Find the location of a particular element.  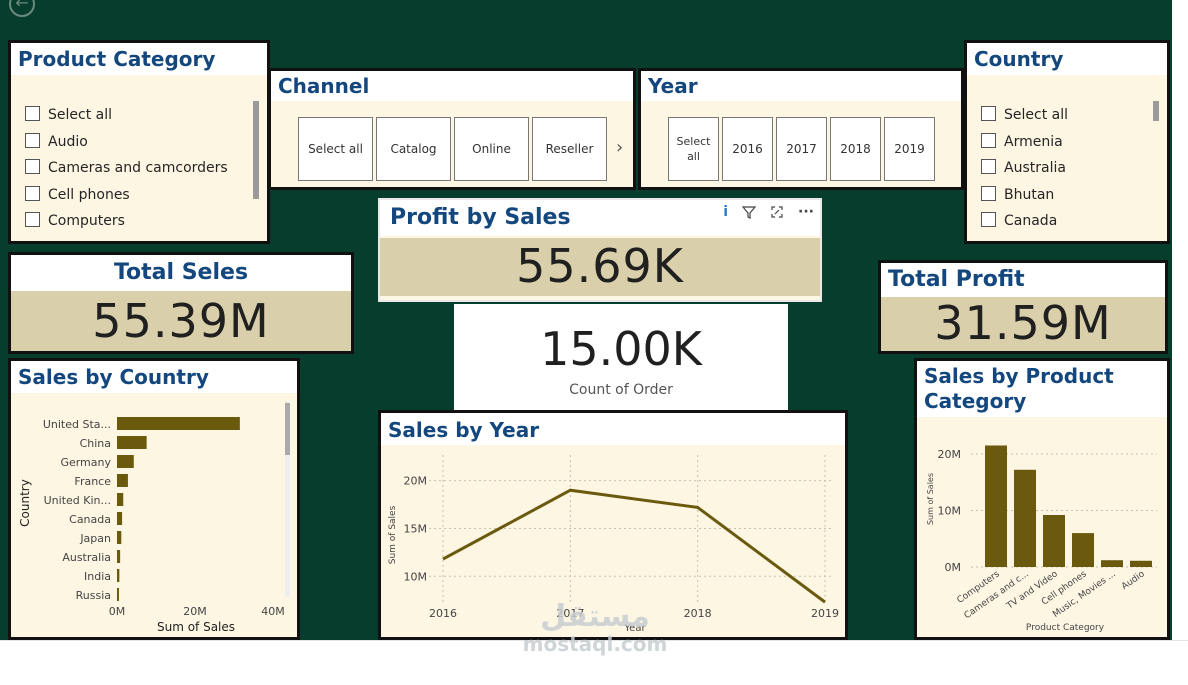

product-category-option-label: Audio is located at coordinates (68, 141).